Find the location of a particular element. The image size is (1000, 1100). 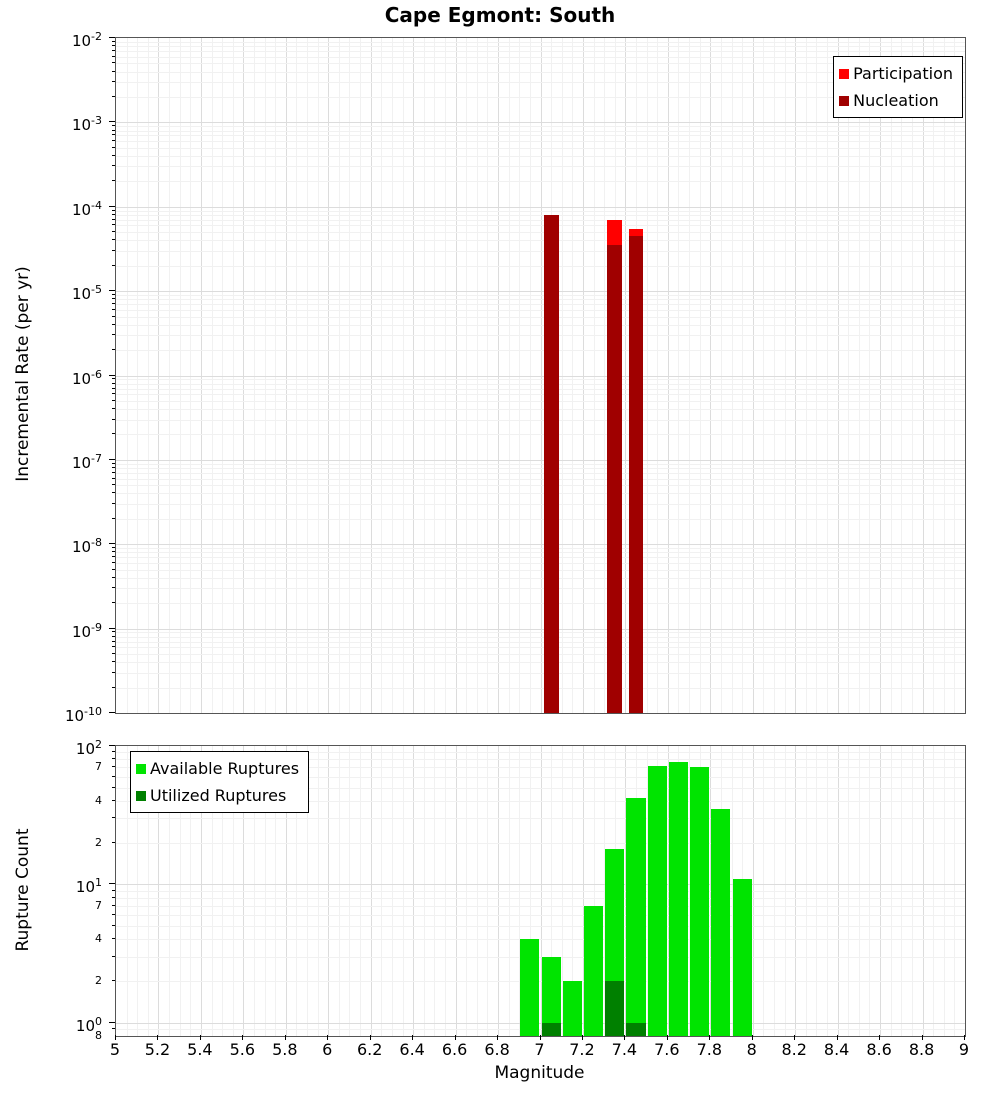

x-tick-label: 5.2 is located at coordinates (157, 1049).